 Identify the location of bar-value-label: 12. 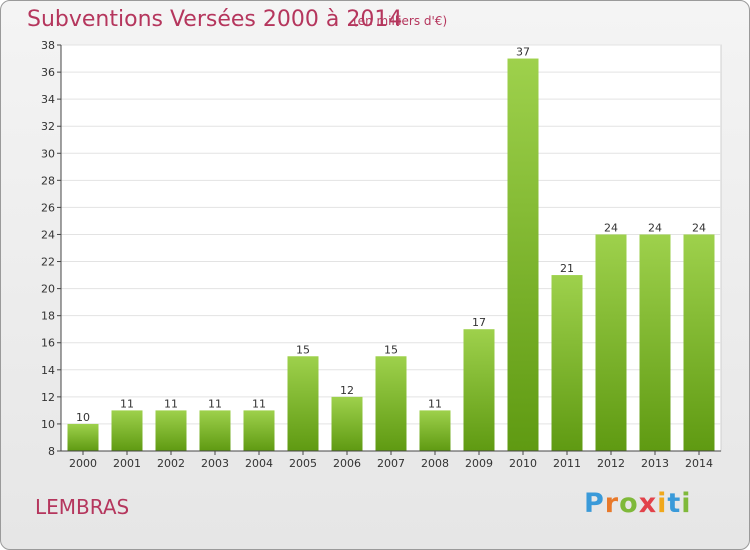
(347, 390).